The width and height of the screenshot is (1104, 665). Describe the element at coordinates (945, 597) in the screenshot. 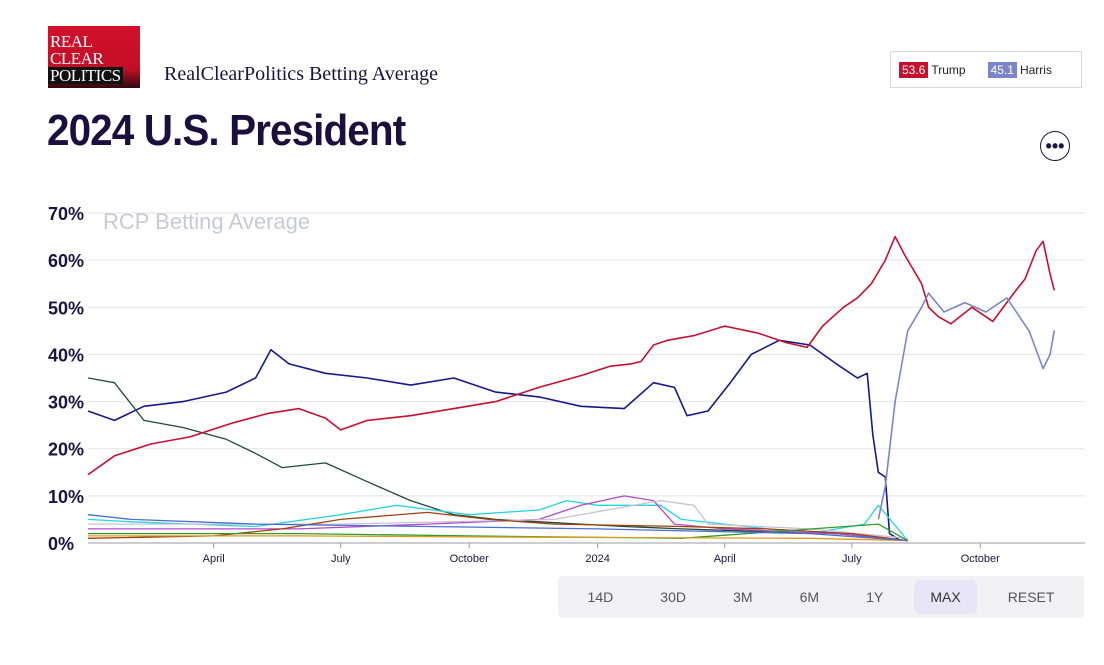

I see `range-button-max: MAX` at that location.